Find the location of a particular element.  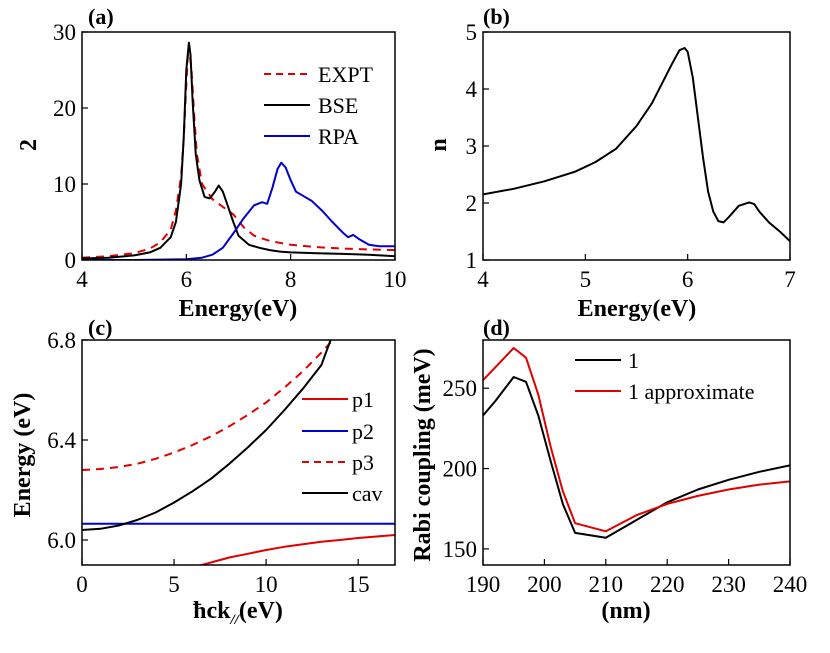

legend-a: EXPT BSE RPA is located at coordinates (319, 105).